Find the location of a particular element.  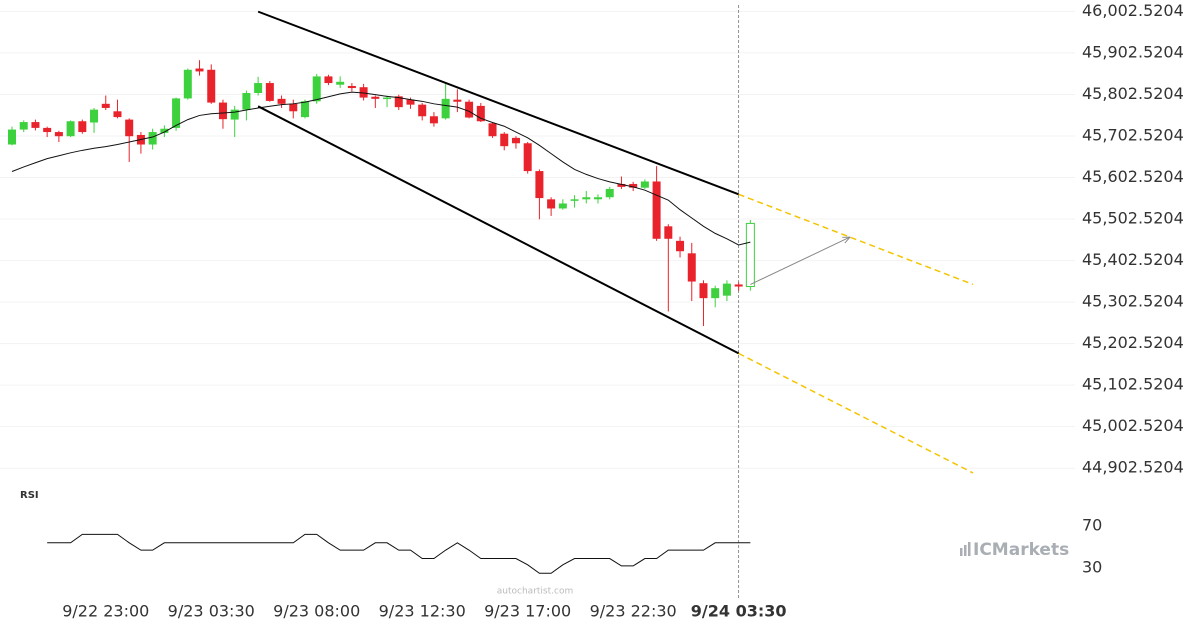

y-tick-label: 46,002.5204 is located at coordinates (1133, 10).